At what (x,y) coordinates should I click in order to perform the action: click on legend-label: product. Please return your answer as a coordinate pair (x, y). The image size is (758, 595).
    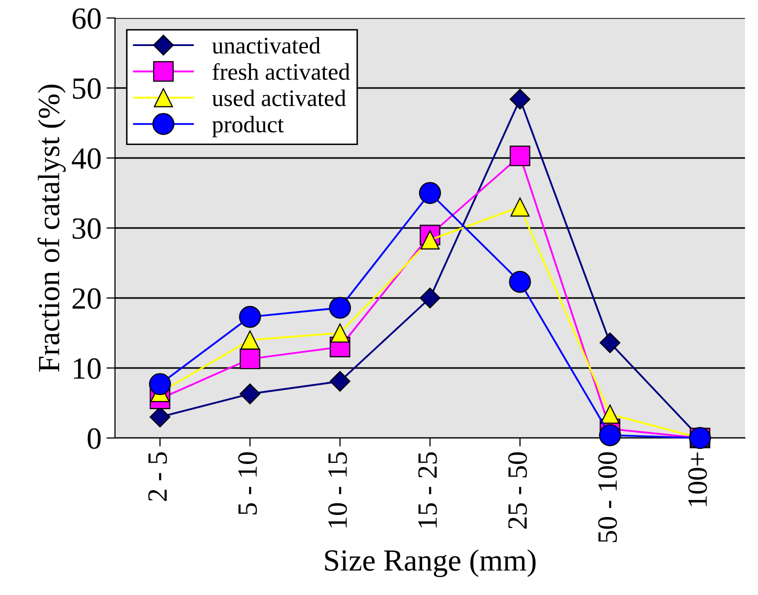
    Looking at the image, I should click on (248, 127).